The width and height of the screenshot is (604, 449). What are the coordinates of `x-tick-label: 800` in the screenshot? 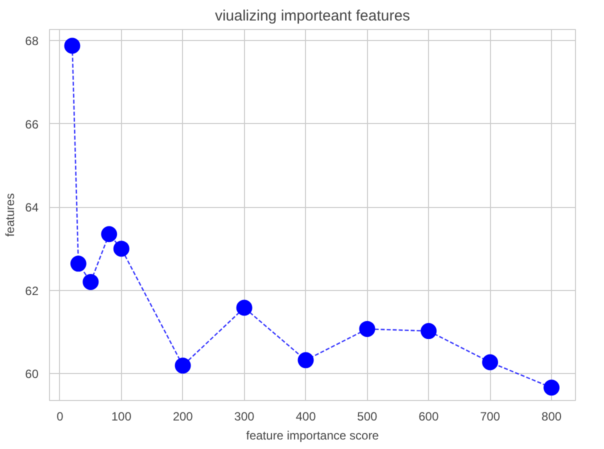 It's located at (552, 417).